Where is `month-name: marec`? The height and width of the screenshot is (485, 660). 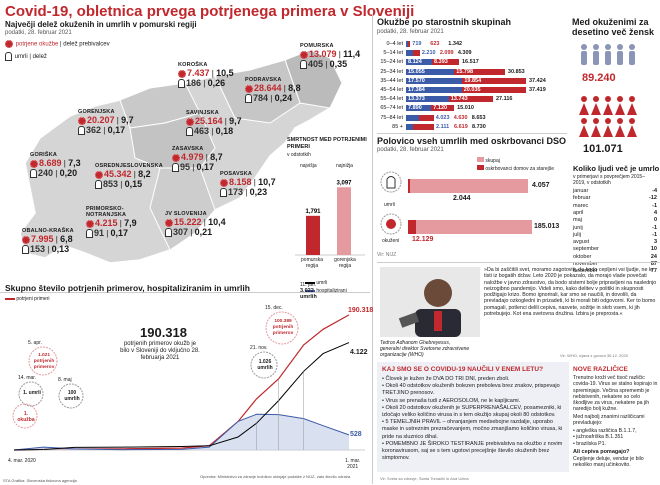
month-name: marec is located at coordinates (581, 205).